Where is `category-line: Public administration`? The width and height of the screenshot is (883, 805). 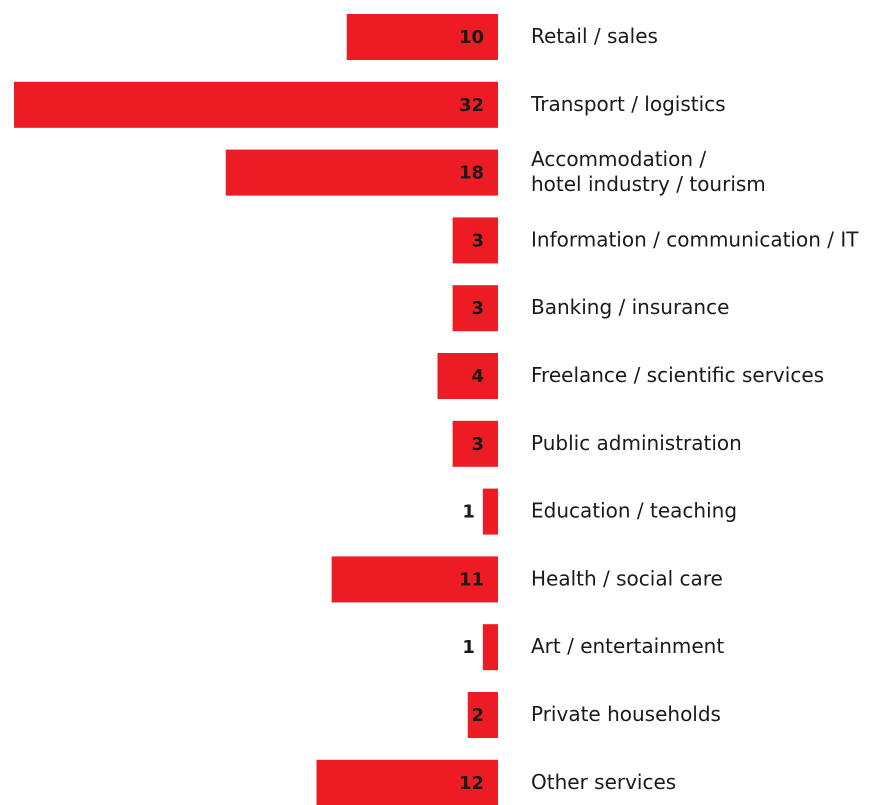
category-line: Public administration is located at coordinates (636, 442).